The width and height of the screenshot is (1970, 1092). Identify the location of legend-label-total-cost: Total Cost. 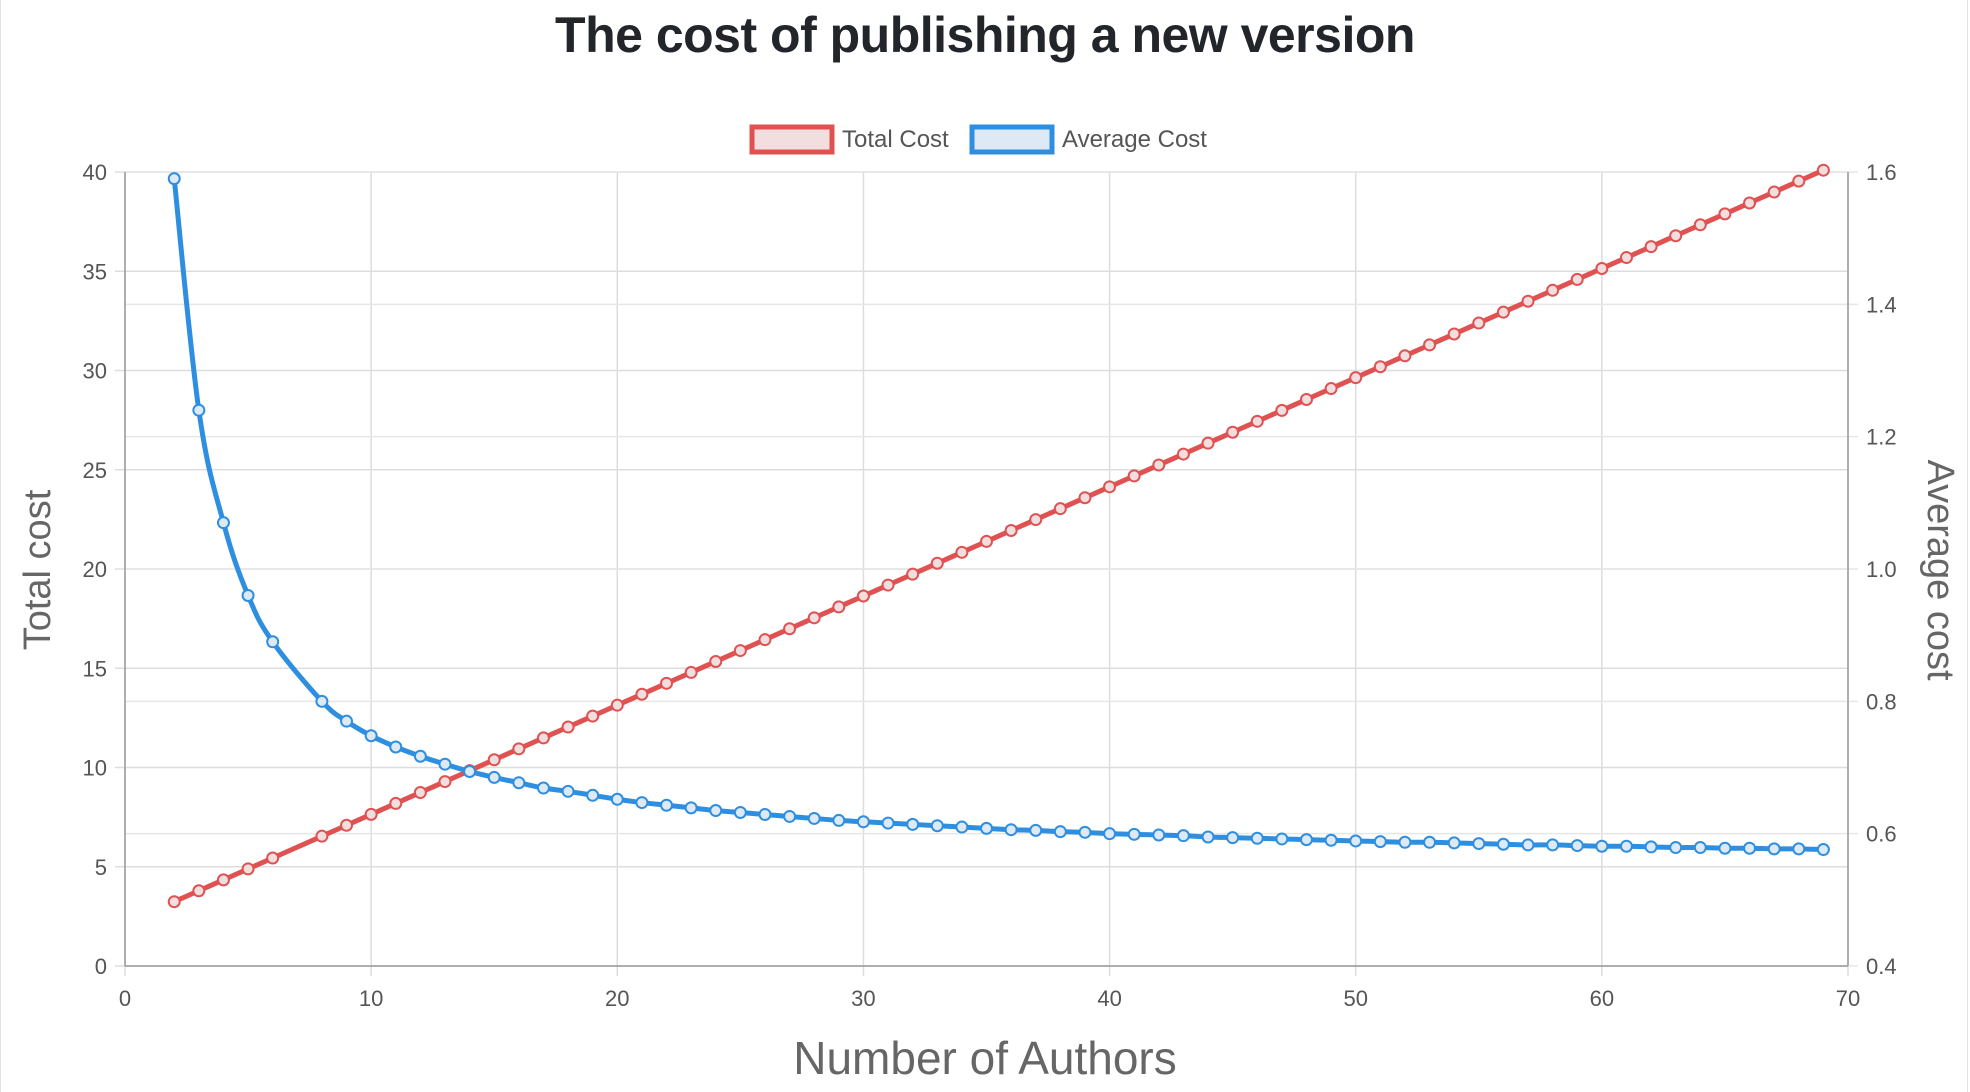
(895, 139).